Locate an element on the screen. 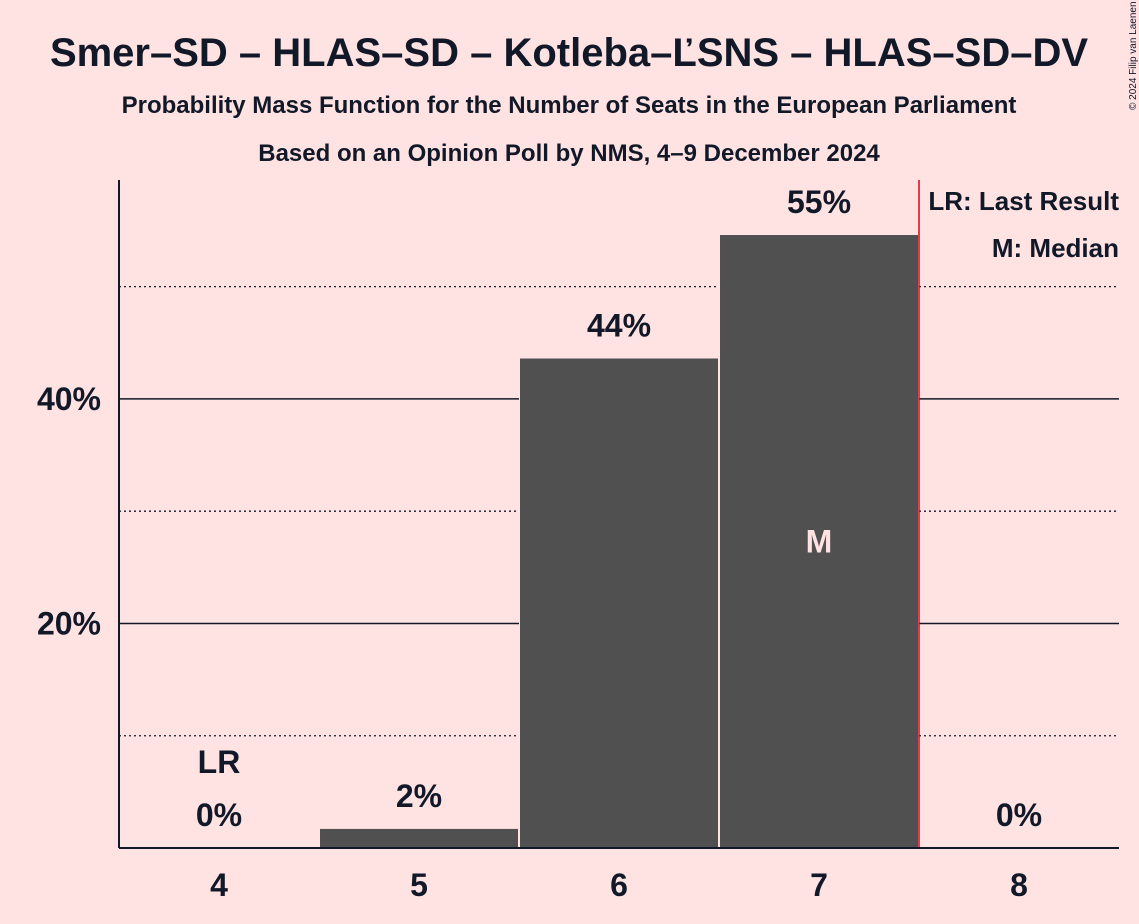 This screenshot has height=924, width=1139. x-tick-label: 6 is located at coordinates (619, 885).